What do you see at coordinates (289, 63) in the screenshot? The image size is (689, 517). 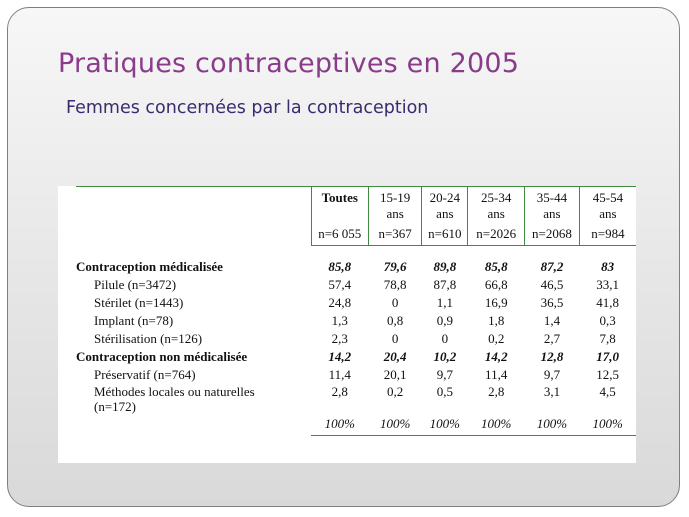 I see `slide-title: Pratiques contraceptives en 2005` at bounding box center [289, 63].